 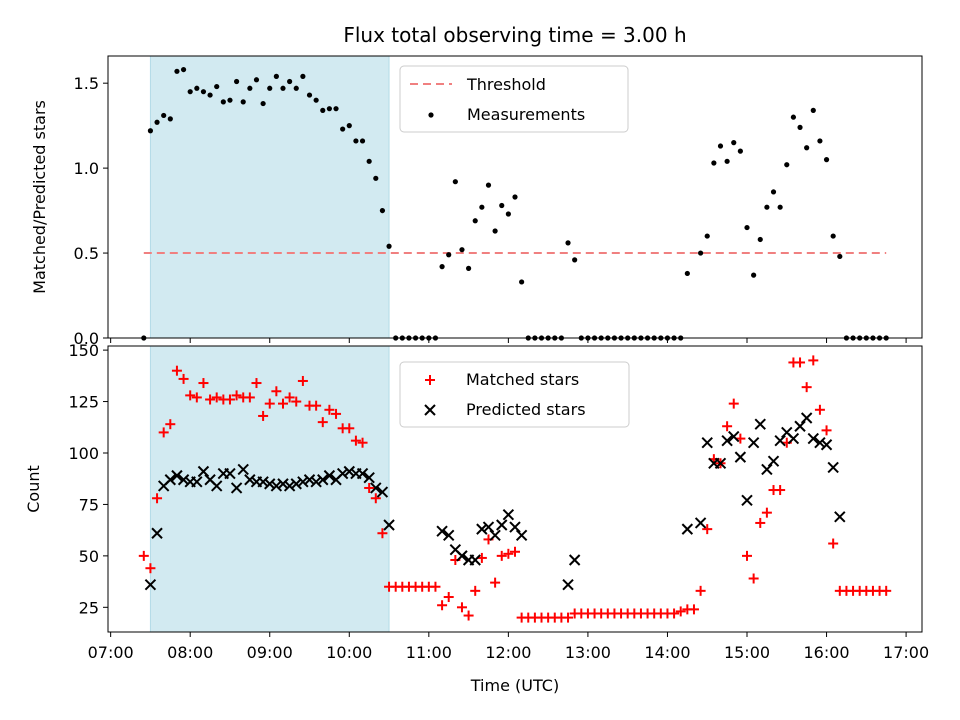 I want to click on legend-matched-swatch, so click(x=430, y=380).